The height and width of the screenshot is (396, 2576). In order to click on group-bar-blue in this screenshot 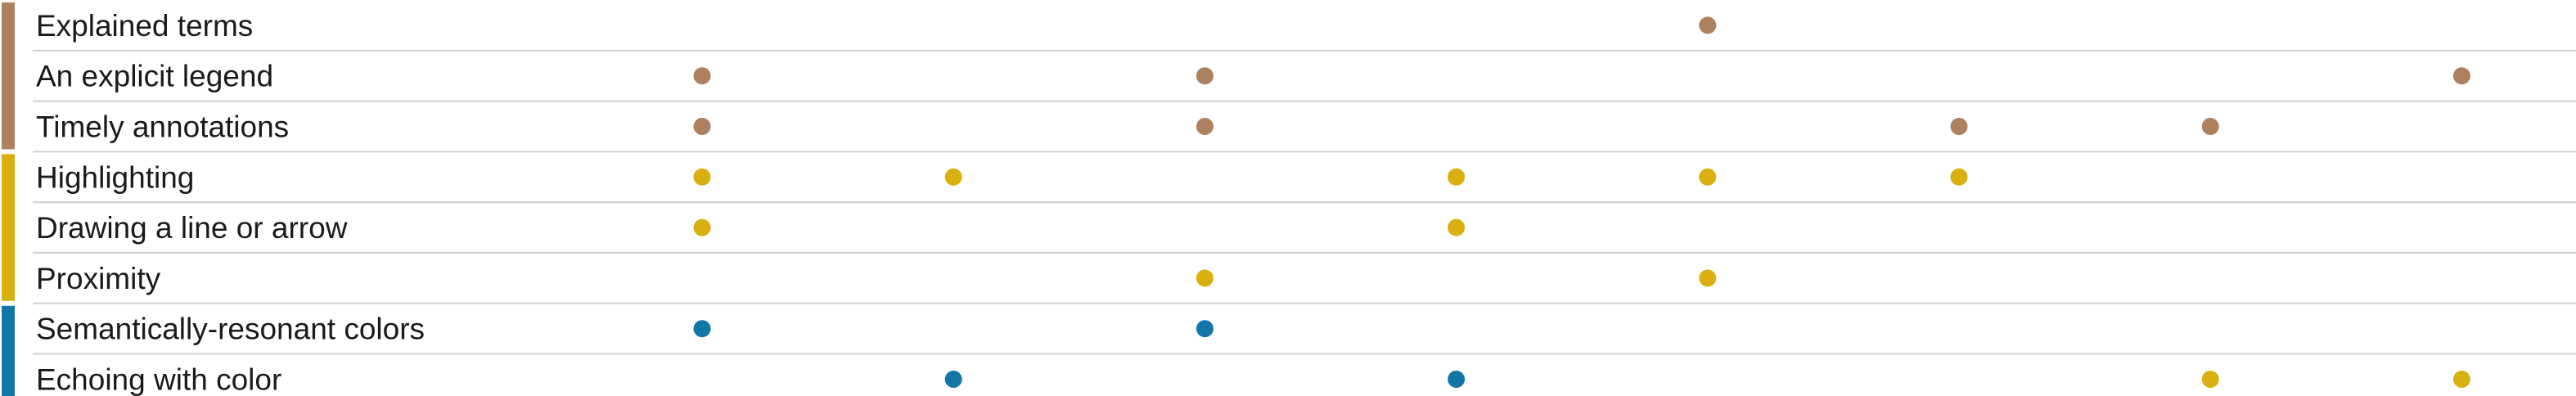, I will do `click(8, 351)`.